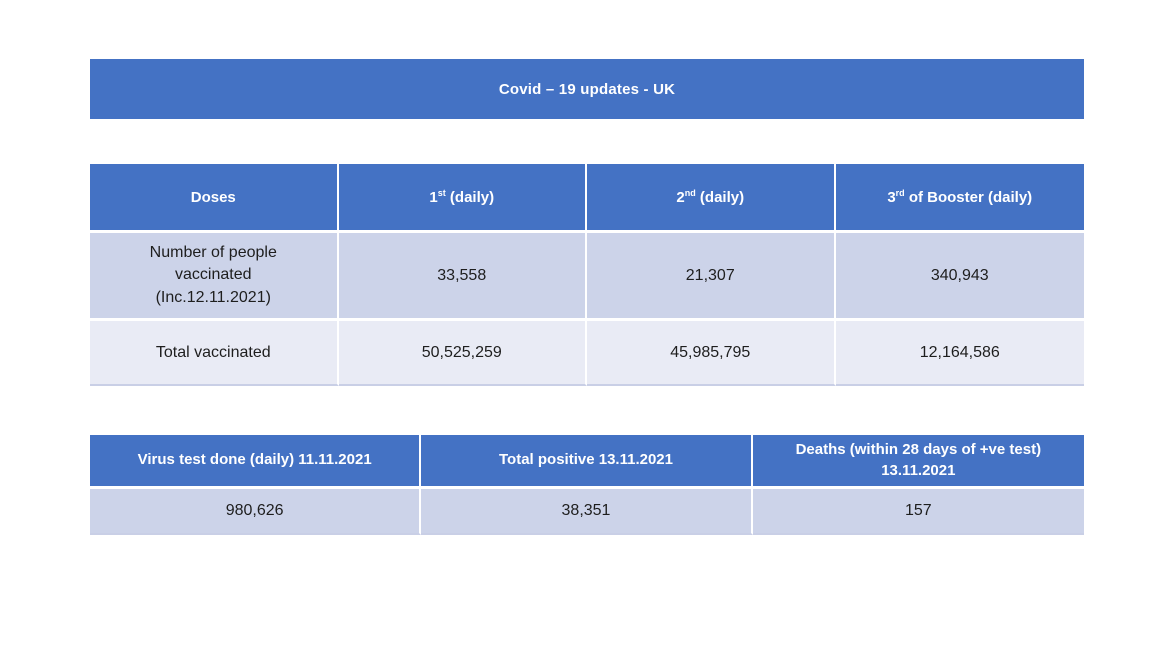 The height and width of the screenshot is (647, 1150). What do you see at coordinates (690, 192) in the screenshot?
I see `ordinal-suffix: nd` at bounding box center [690, 192].